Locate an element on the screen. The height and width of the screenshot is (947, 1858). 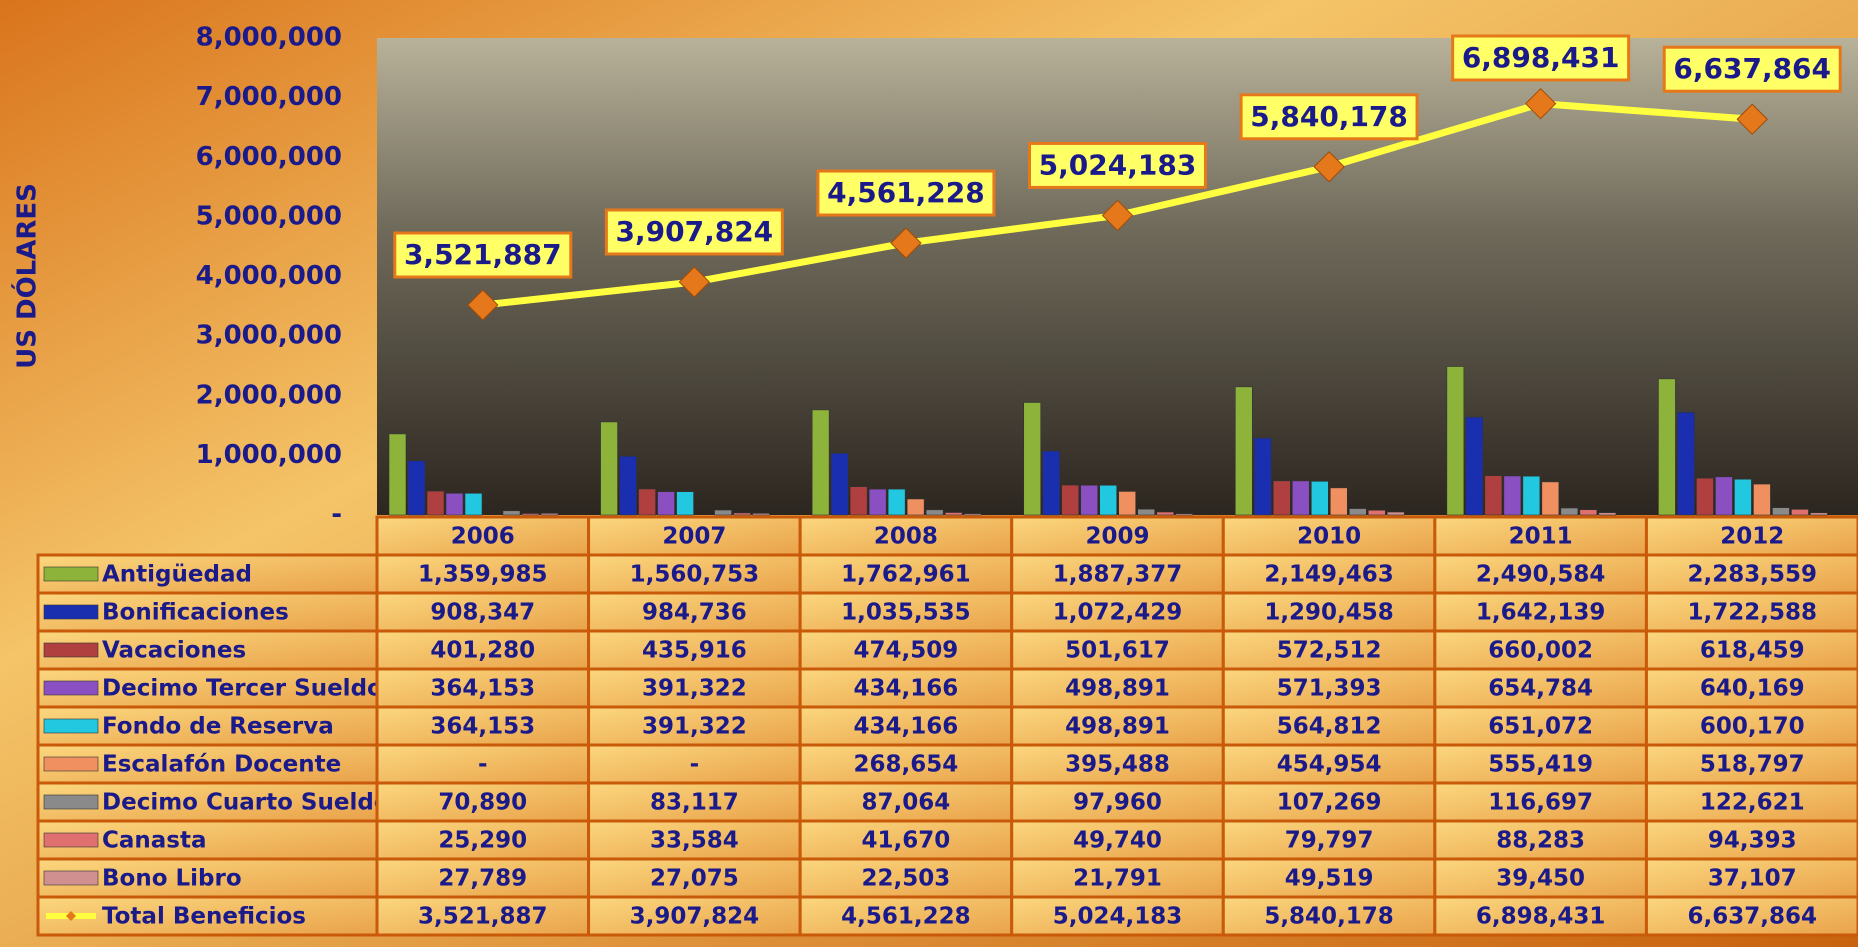
table-value: 555,419 is located at coordinates (1540, 765).